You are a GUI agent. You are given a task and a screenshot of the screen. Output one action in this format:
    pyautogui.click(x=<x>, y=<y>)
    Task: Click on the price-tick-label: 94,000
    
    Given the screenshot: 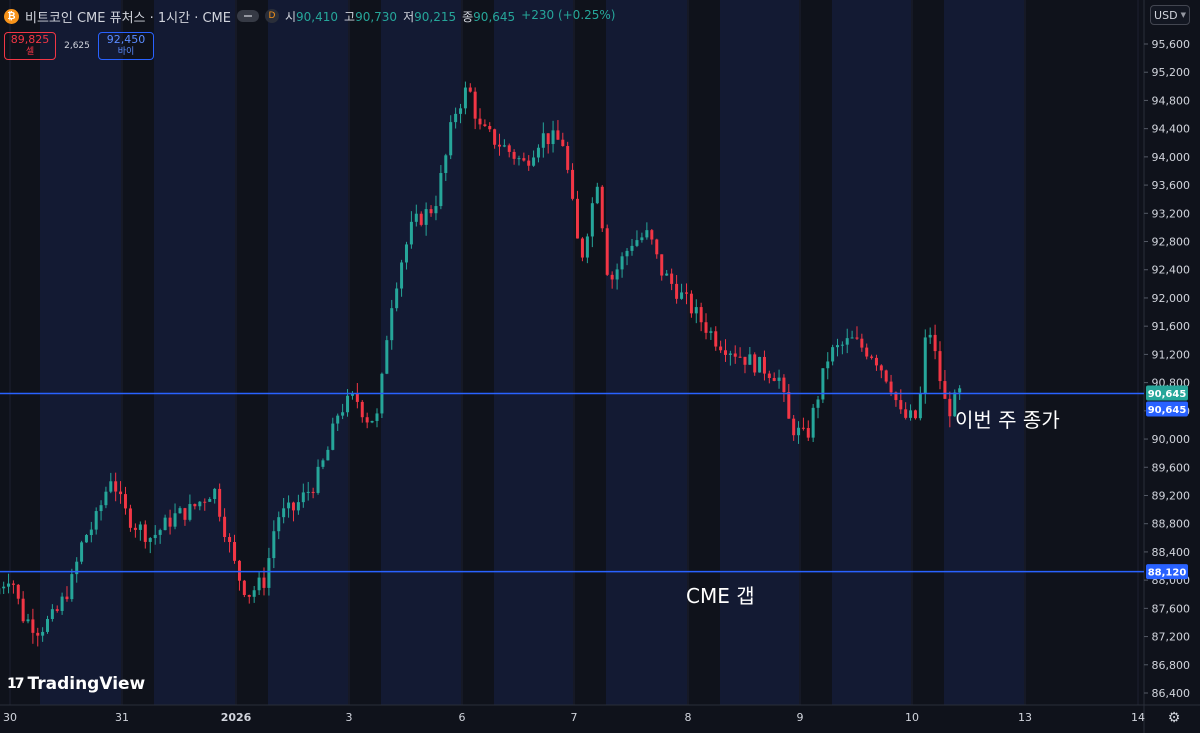 What is the action you would take?
    pyautogui.click(x=1171, y=157)
    